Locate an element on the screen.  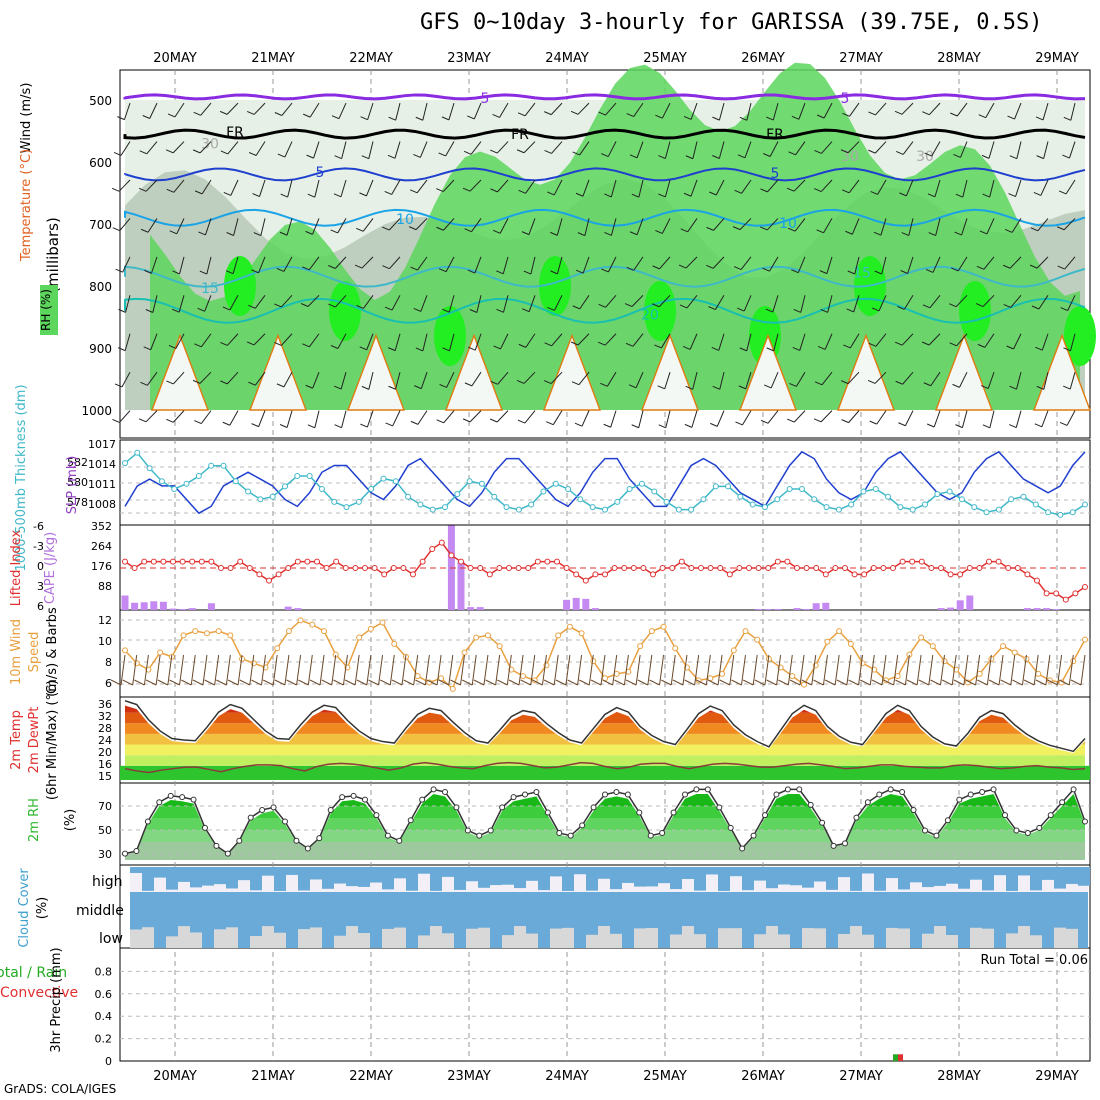
contour-label: FR is located at coordinates (520, 135).